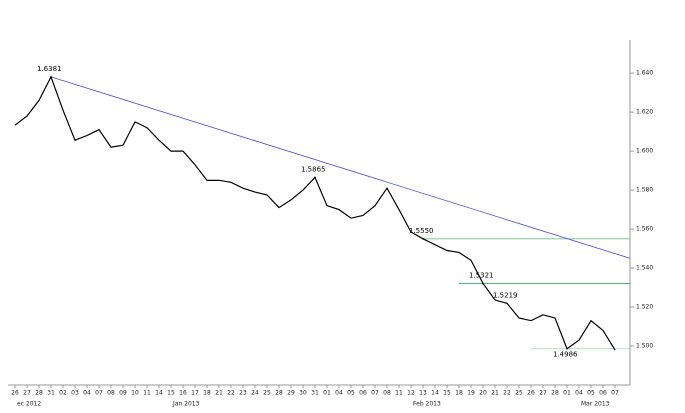  What do you see at coordinates (644, 346) in the screenshot?
I see `y-tick-label: 1.500` at bounding box center [644, 346].